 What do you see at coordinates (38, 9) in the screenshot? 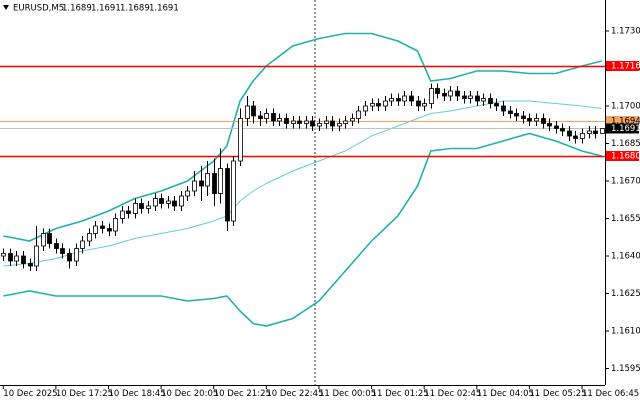
I see `symbol: EURUSD,M5` at bounding box center [38, 9].